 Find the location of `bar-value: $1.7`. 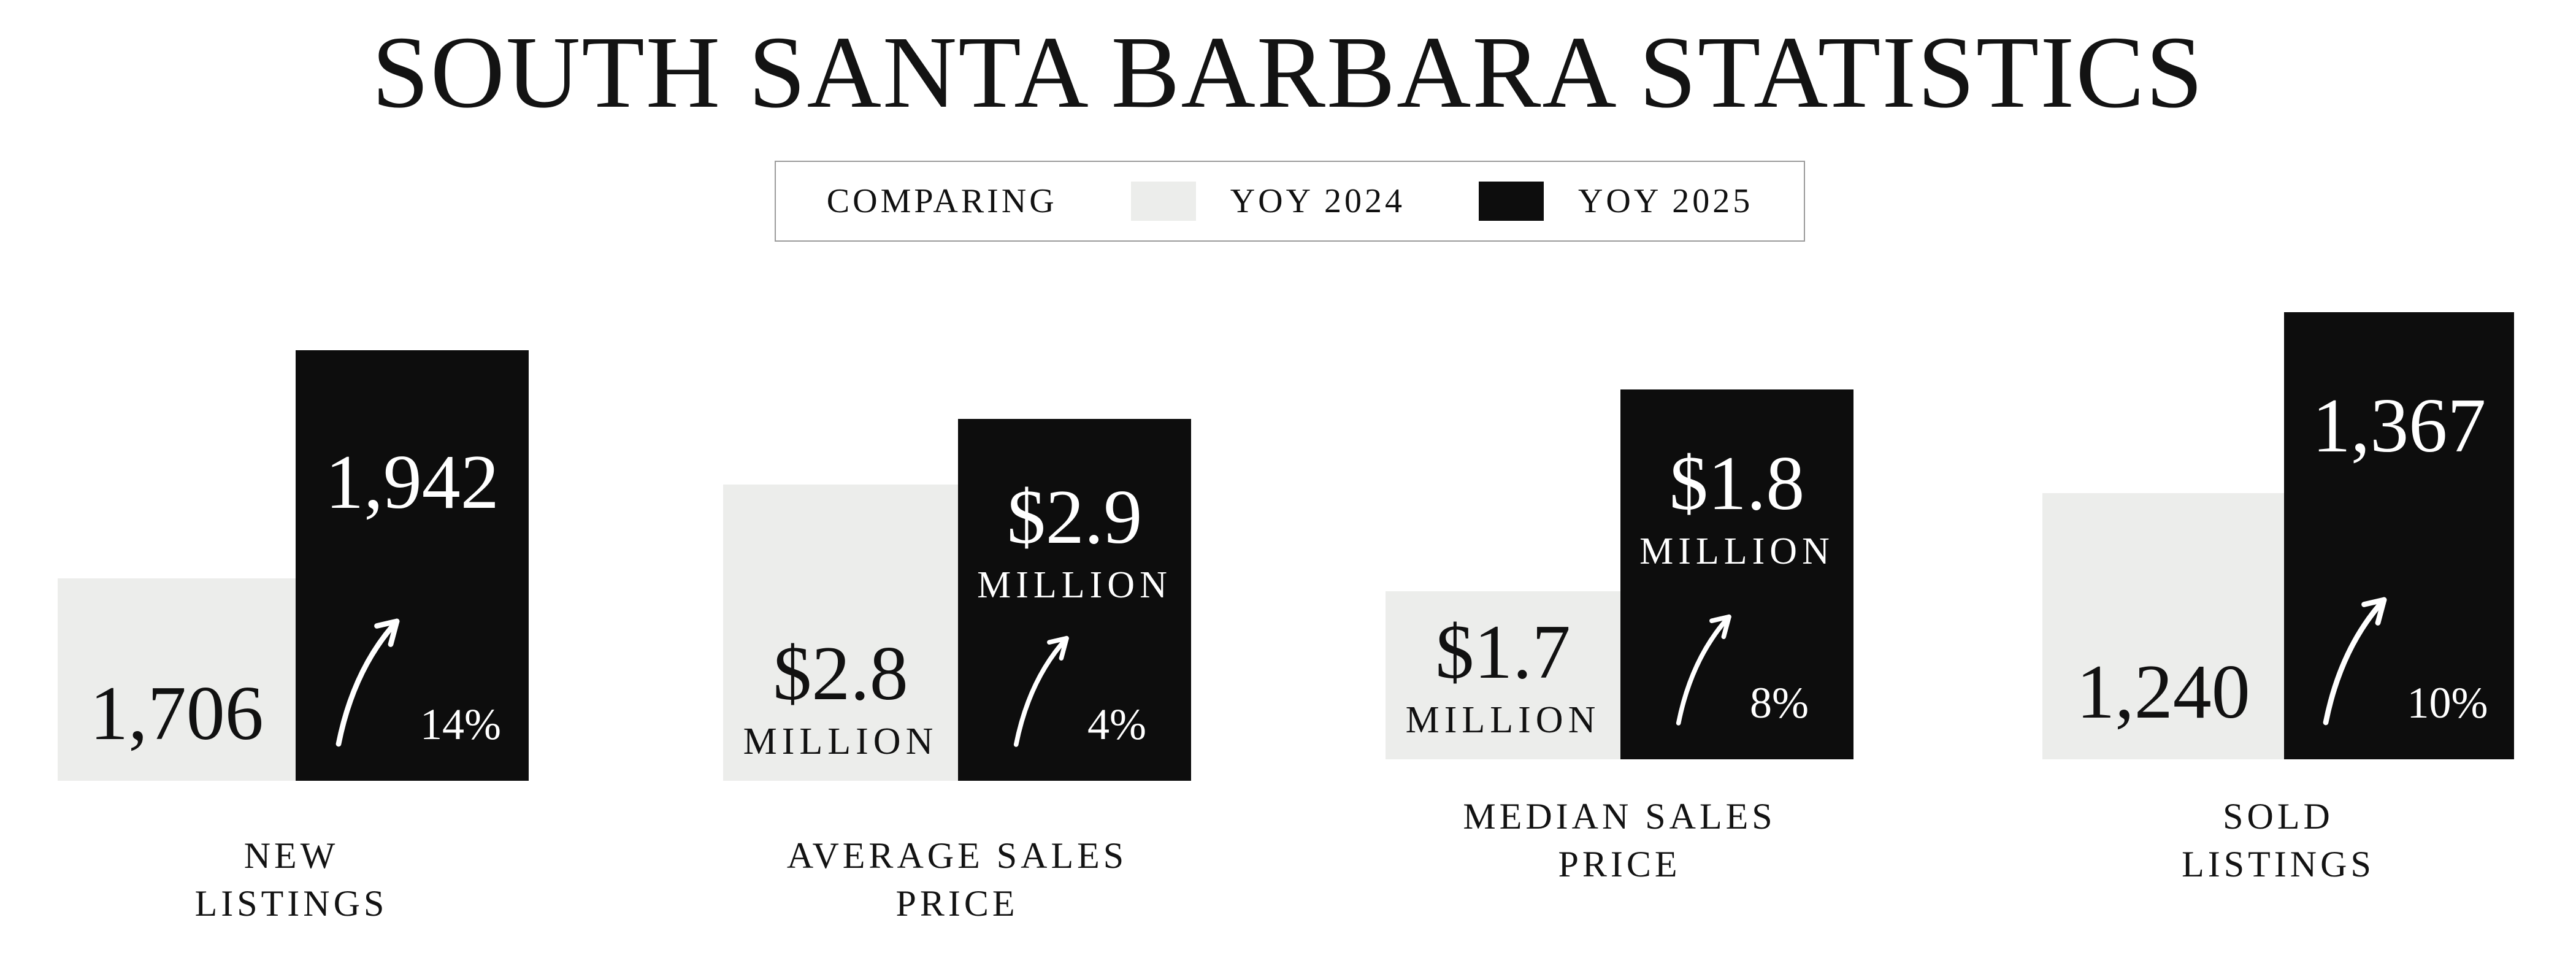

bar-value: $1.7 is located at coordinates (1503, 652).